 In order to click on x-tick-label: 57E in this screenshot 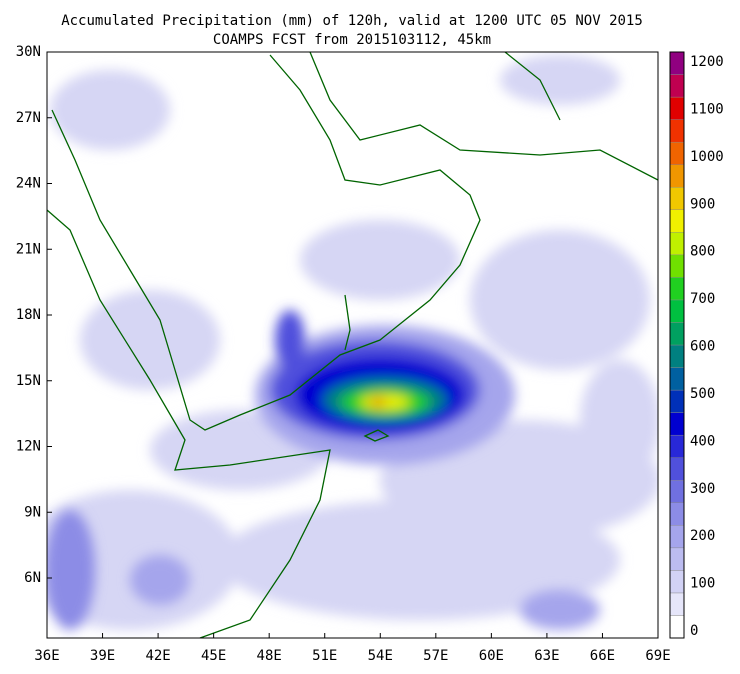, I will do `click(435, 656)`.